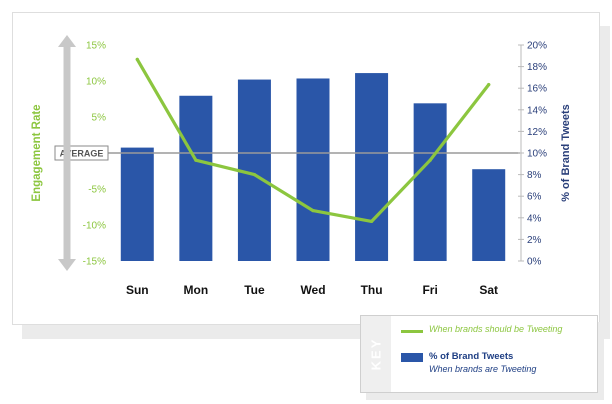  What do you see at coordinates (489, 215) in the screenshot?
I see `bar-sat` at bounding box center [489, 215].